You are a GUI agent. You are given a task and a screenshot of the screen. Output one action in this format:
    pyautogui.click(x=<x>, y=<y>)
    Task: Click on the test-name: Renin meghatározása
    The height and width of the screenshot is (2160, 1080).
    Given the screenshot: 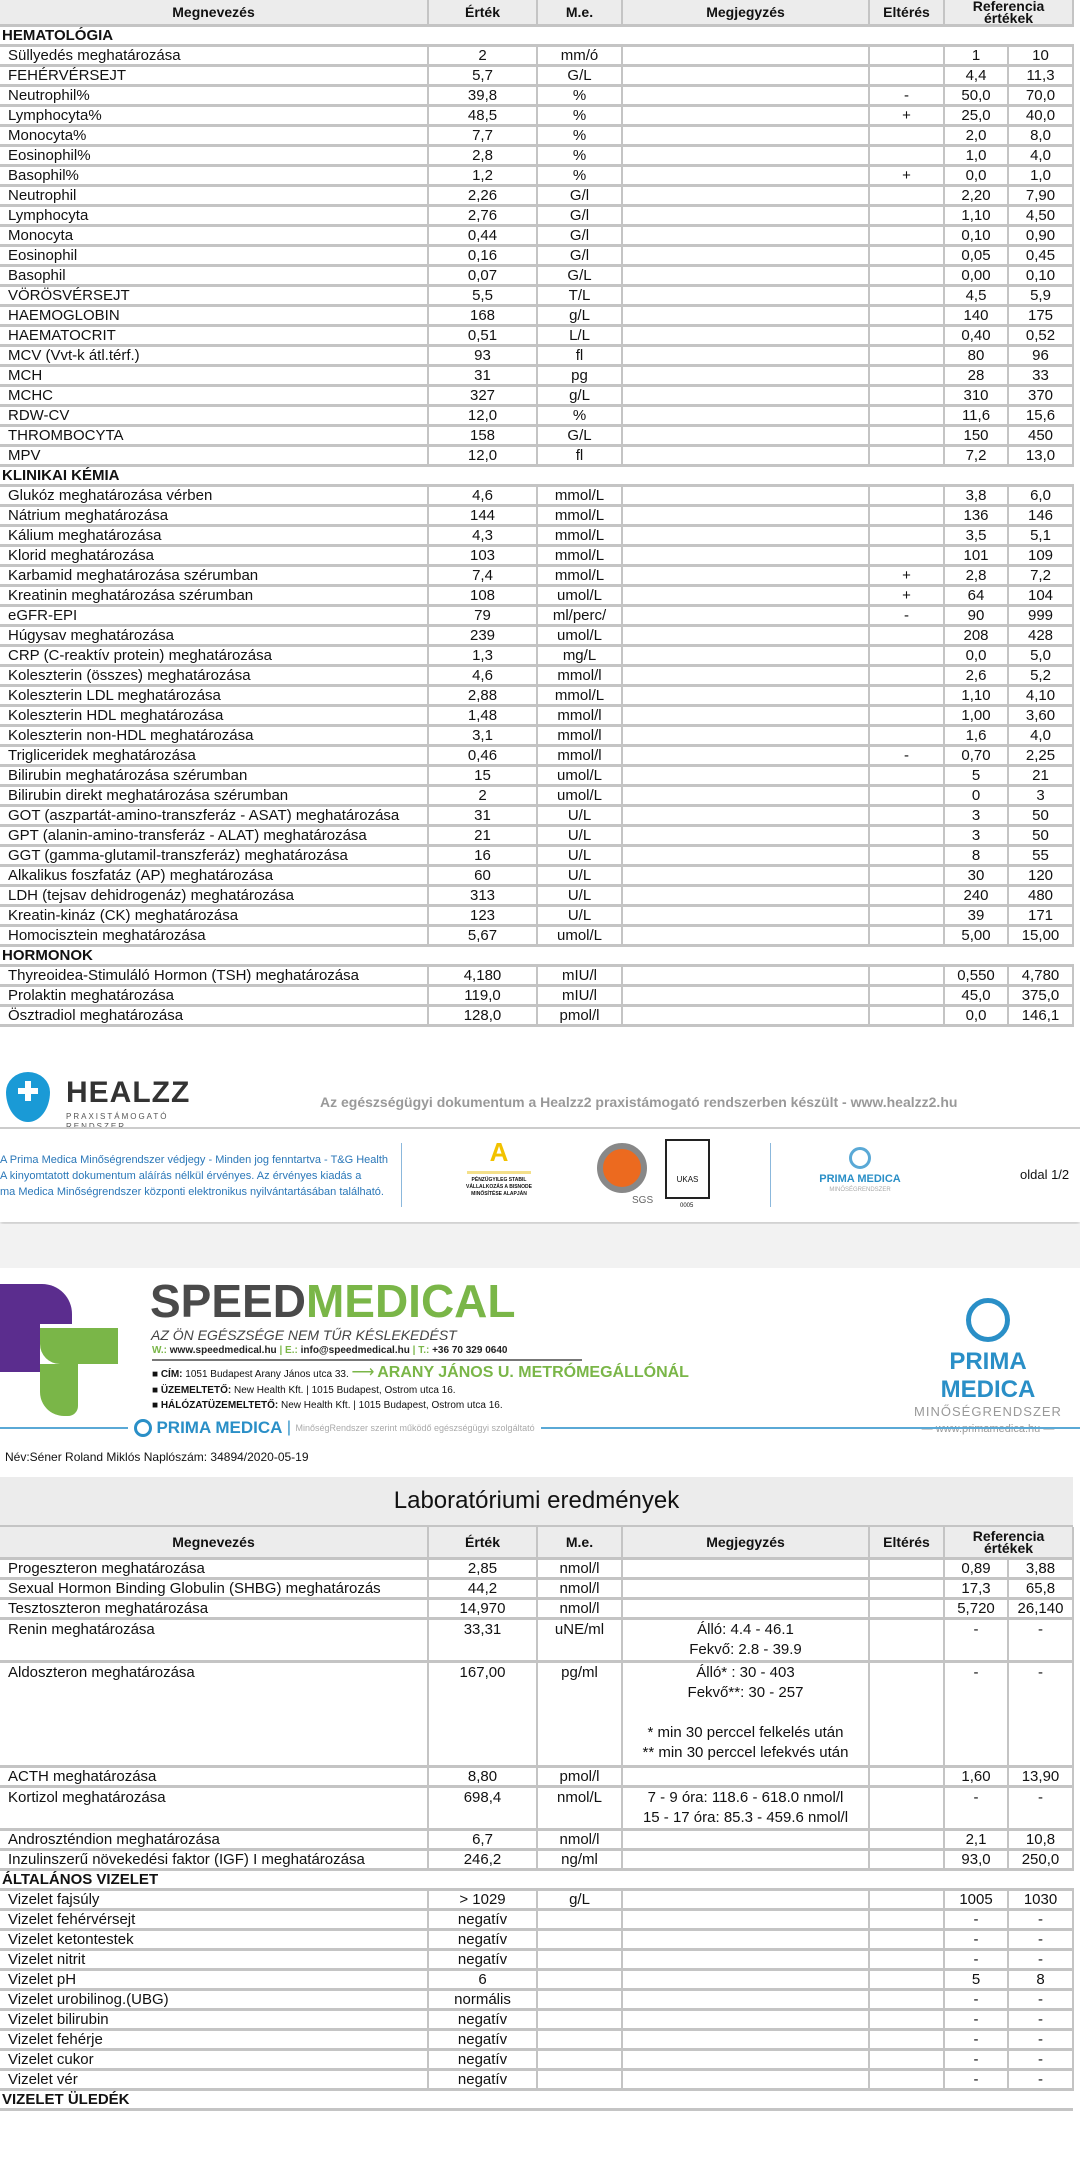 What is the action you would take?
    pyautogui.click(x=214, y=1640)
    